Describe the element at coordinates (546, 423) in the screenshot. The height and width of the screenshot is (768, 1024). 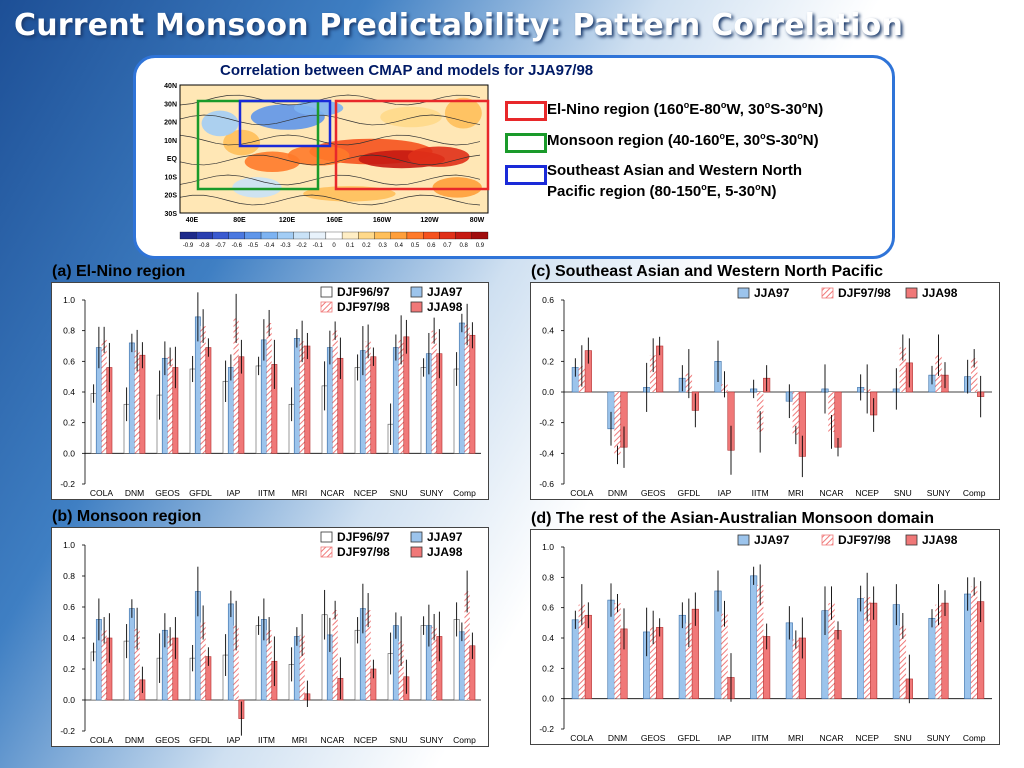
I see `y-tick-label: -0.2` at that location.